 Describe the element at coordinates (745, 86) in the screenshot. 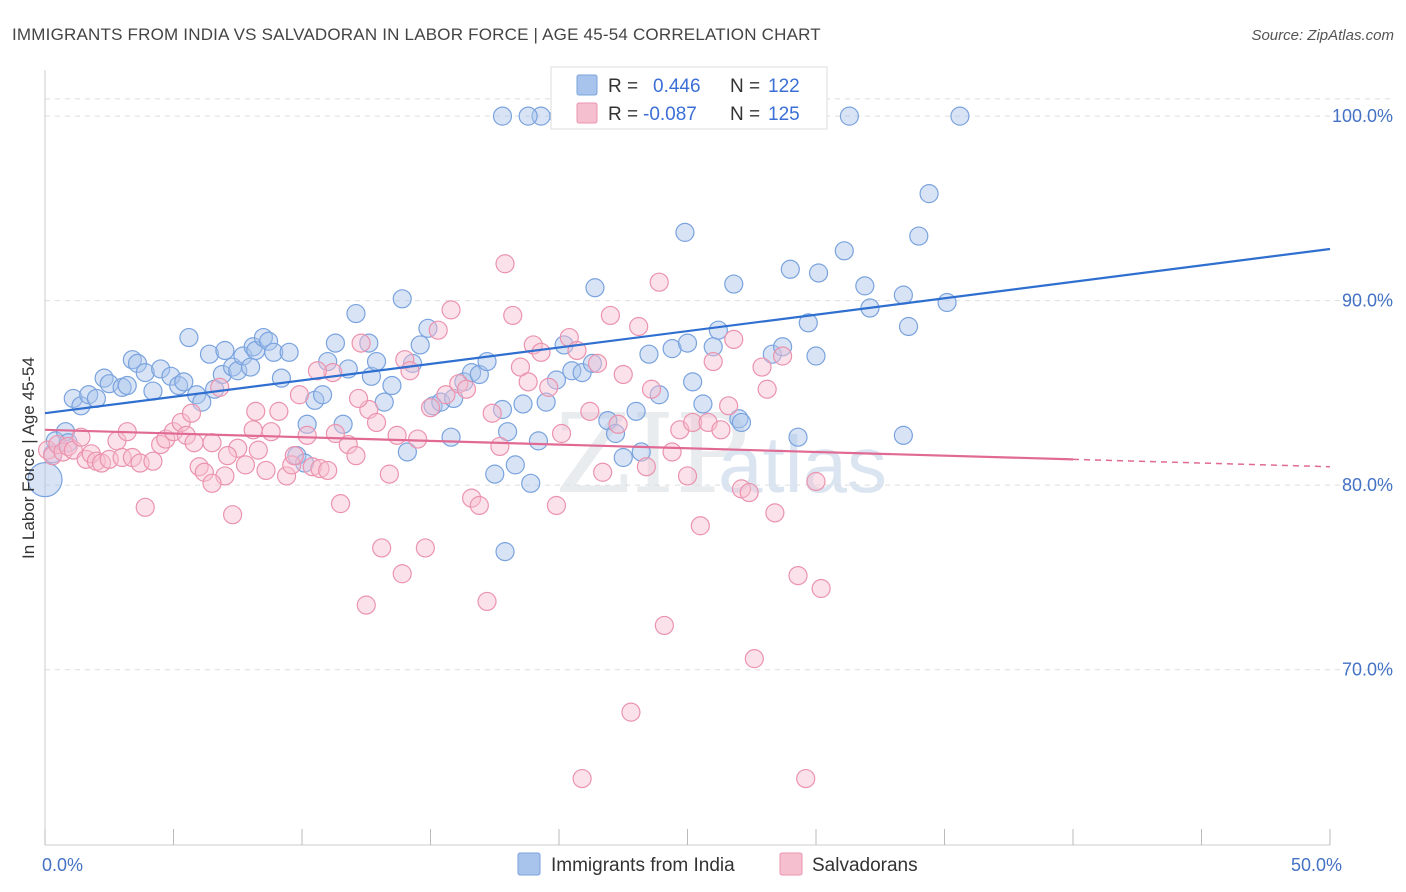

I see `legend-n-label: N =` at that location.